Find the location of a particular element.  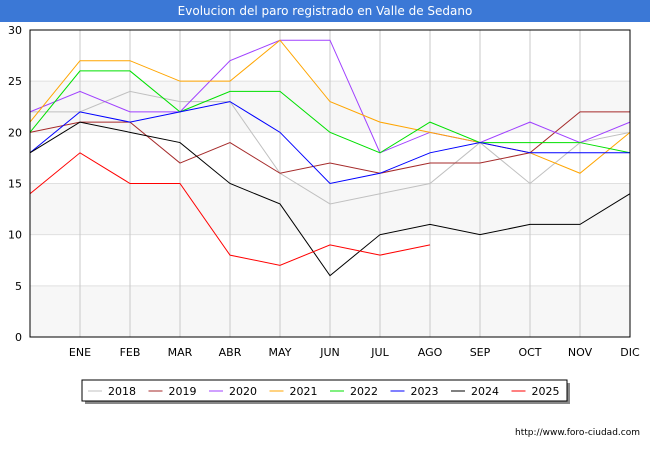

legend-label-2020: 2020 is located at coordinates (243, 391).